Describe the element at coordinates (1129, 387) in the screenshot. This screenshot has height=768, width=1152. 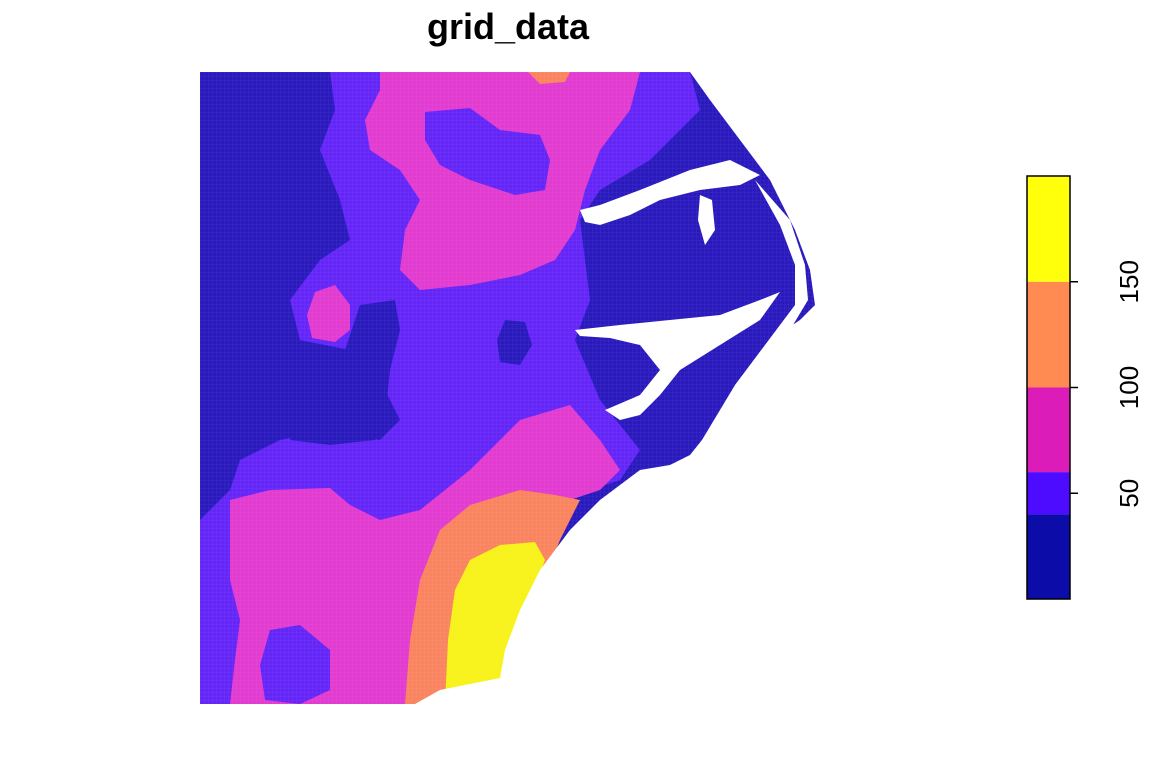
I see `legend-tick-label-100: 100` at that location.